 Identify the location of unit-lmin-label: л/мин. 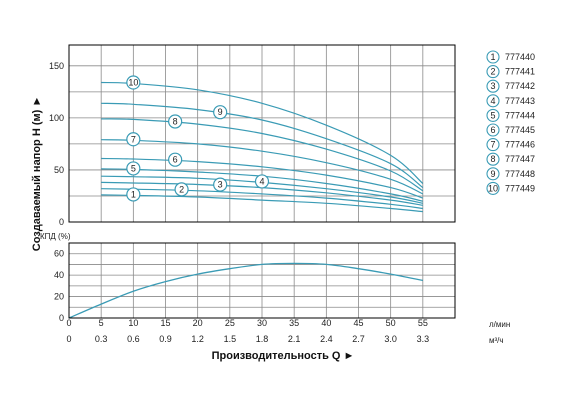
(499, 324).